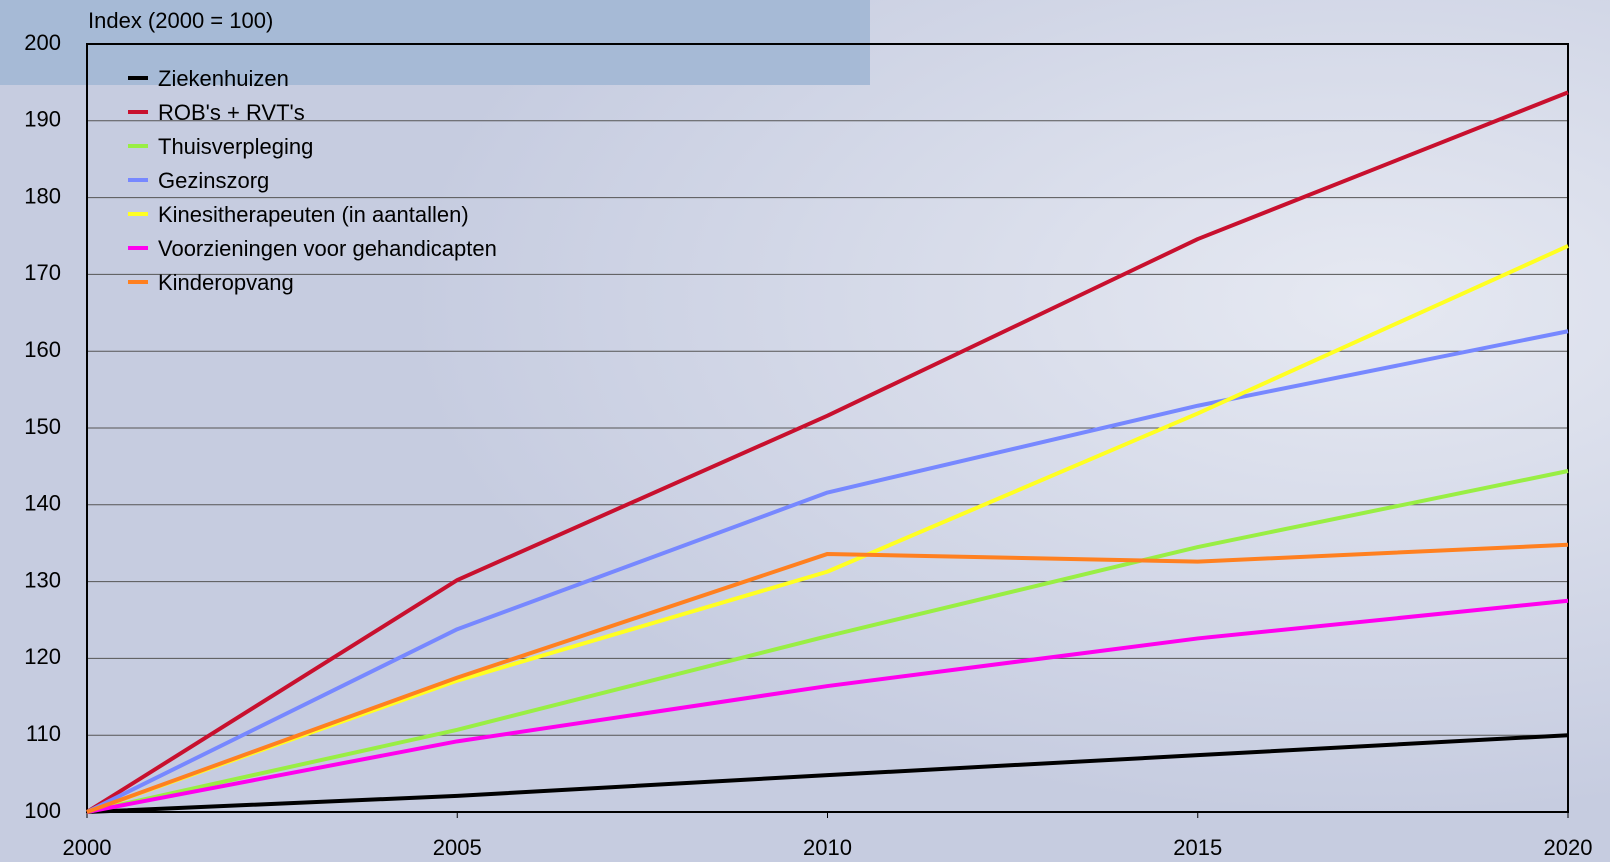 Image resolution: width=1610 pixels, height=862 pixels. Describe the element at coordinates (42, 503) in the screenshot. I see `y-tick-label: 140` at that location.